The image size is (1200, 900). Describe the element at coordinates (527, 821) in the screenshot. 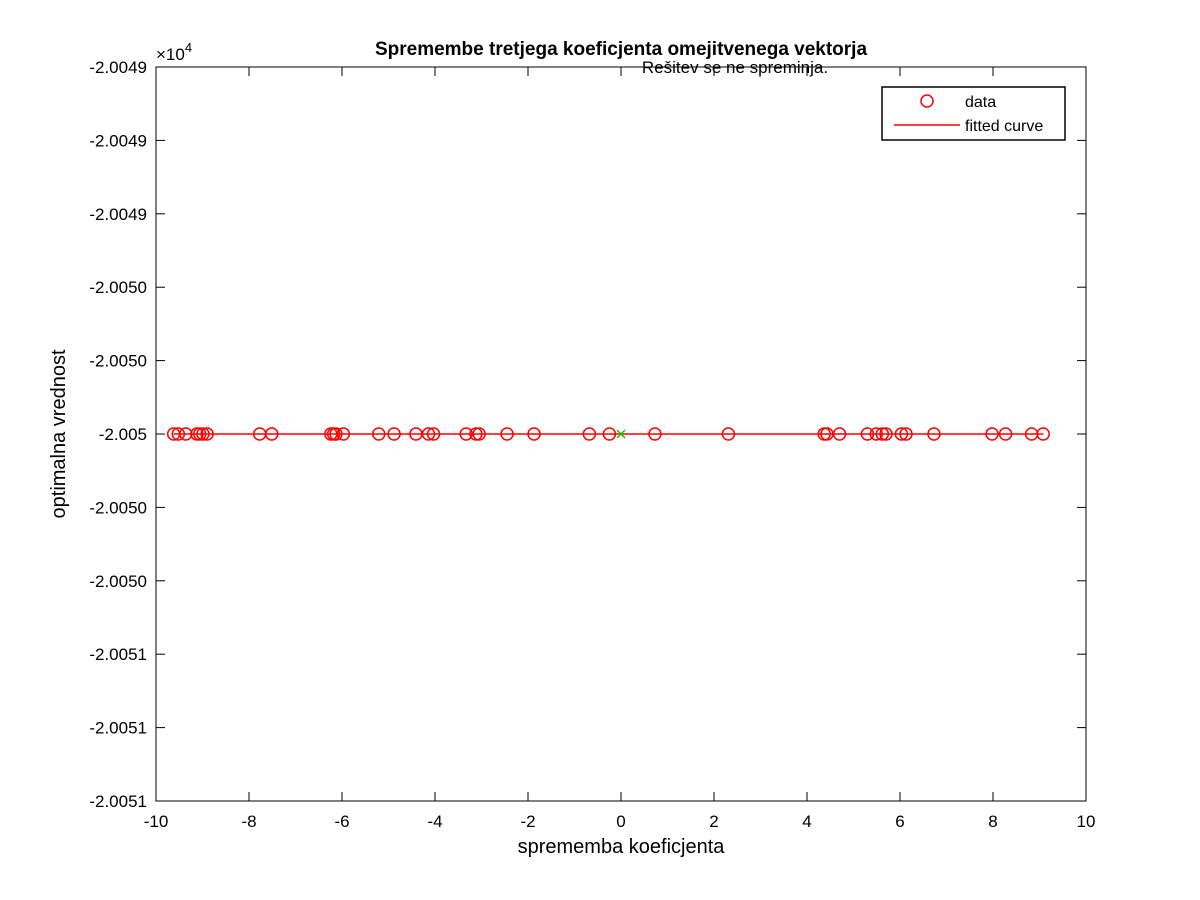

I see `x-tick-label: -2` at that location.